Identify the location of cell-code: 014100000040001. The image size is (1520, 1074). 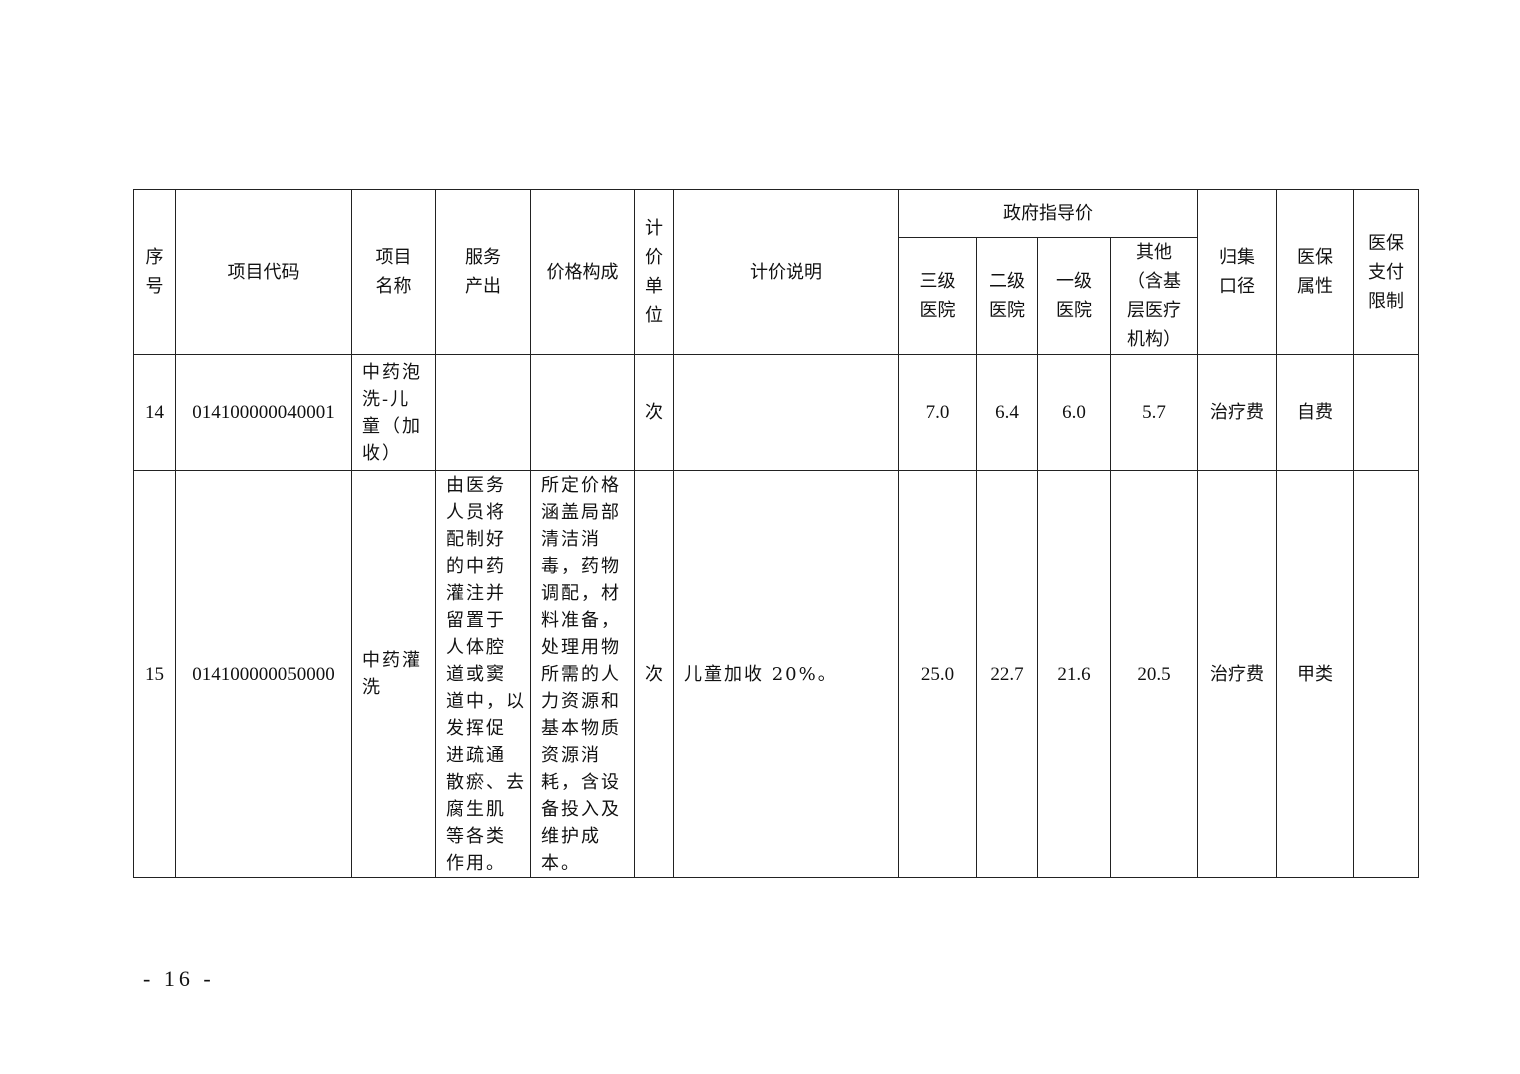
(263, 412).